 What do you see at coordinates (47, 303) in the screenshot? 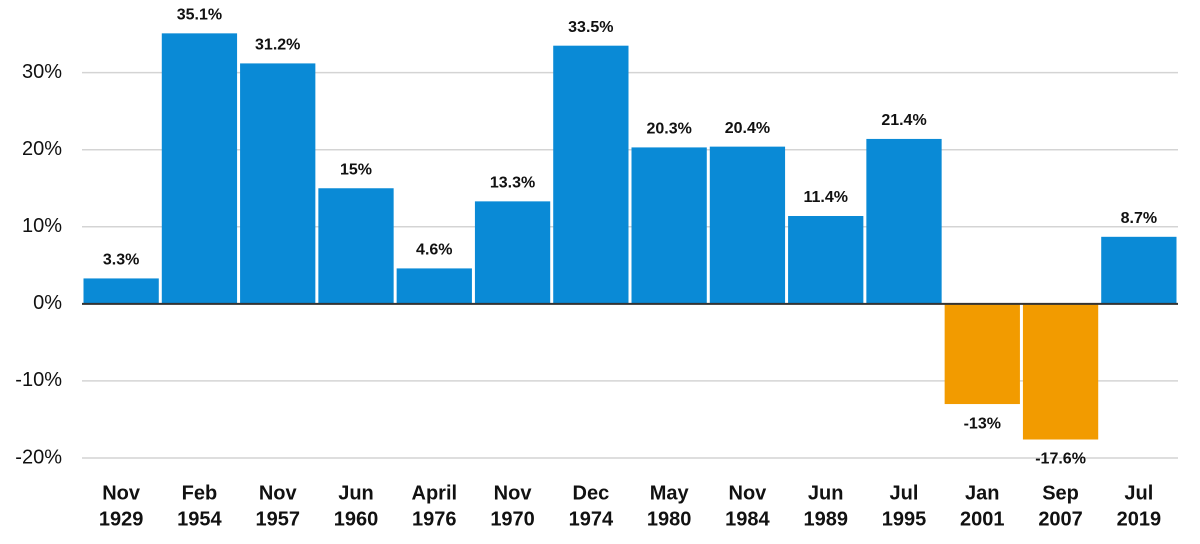
I see `y-tick-label: 0%` at bounding box center [47, 303].